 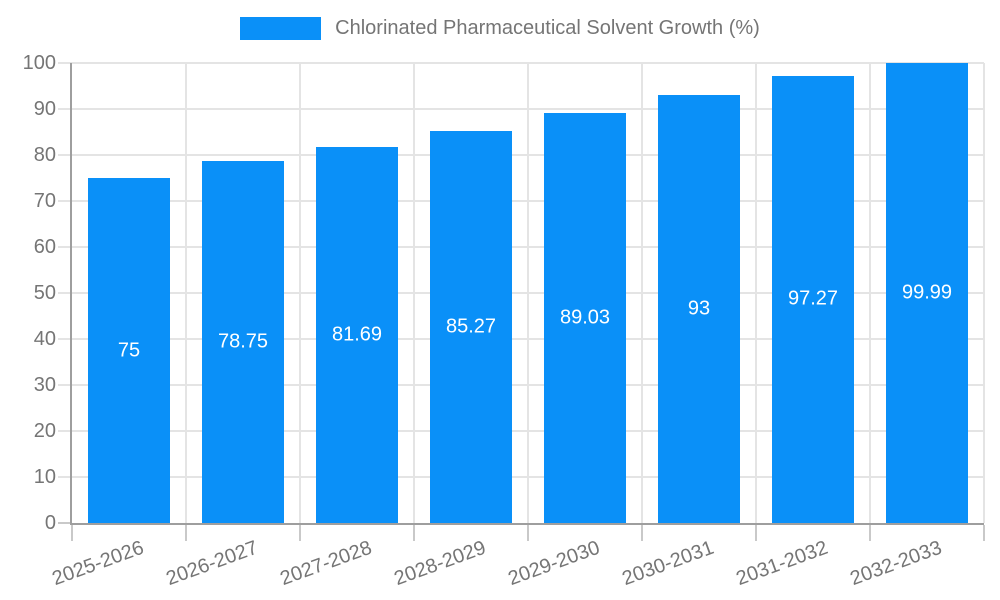 I want to click on bar-value-label: 78.75, so click(x=243, y=341).